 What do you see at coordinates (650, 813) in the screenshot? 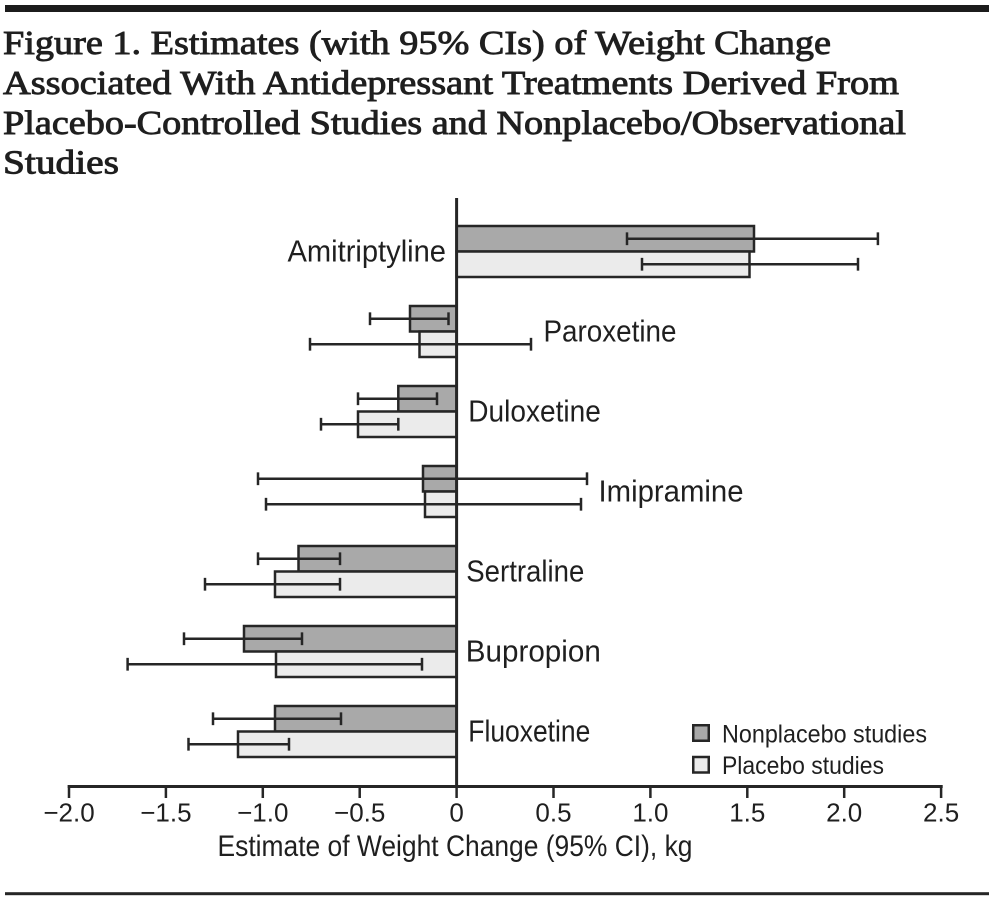
I see `svg-text: 1.0` at bounding box center [650, 813].